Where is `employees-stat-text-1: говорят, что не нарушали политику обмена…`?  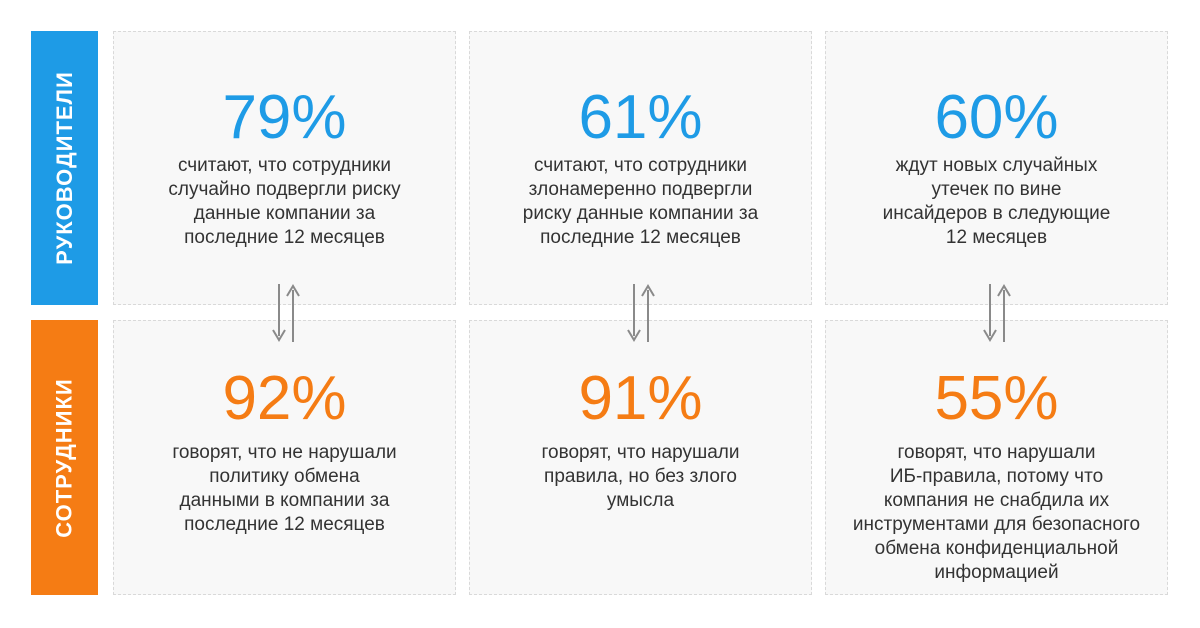 employees-stat-text-1: говорят, что не нарушали политику обмена… is located at coordinates (284, 488).